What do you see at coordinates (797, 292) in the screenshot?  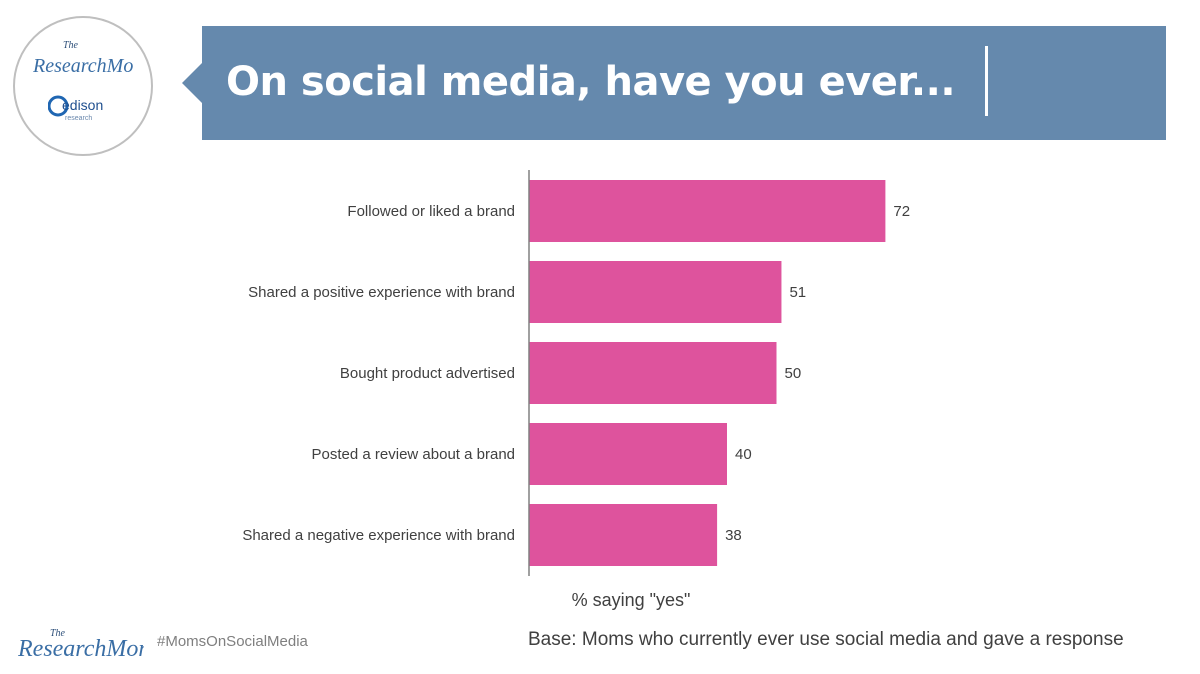 I see `data-label: 51` at bounding box center [797, 292].